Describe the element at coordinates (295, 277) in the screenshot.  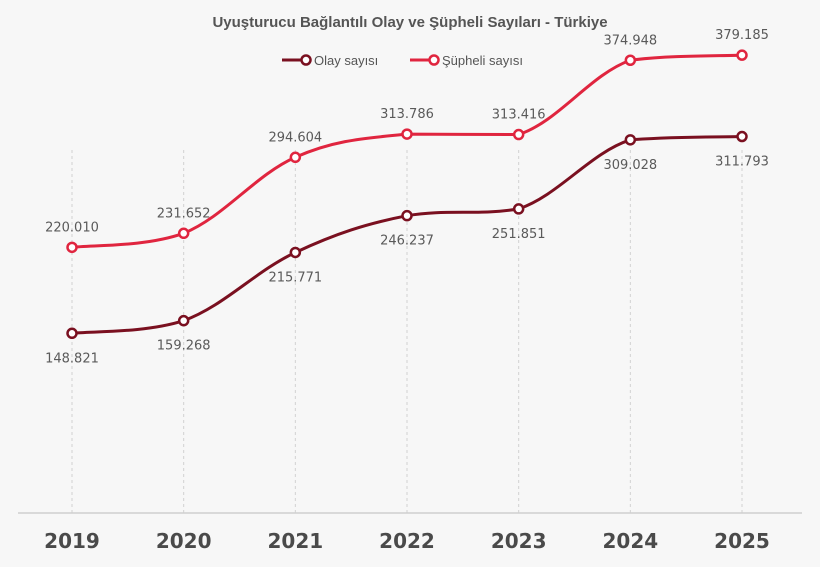
I see `data-label: 215.771` at that location.